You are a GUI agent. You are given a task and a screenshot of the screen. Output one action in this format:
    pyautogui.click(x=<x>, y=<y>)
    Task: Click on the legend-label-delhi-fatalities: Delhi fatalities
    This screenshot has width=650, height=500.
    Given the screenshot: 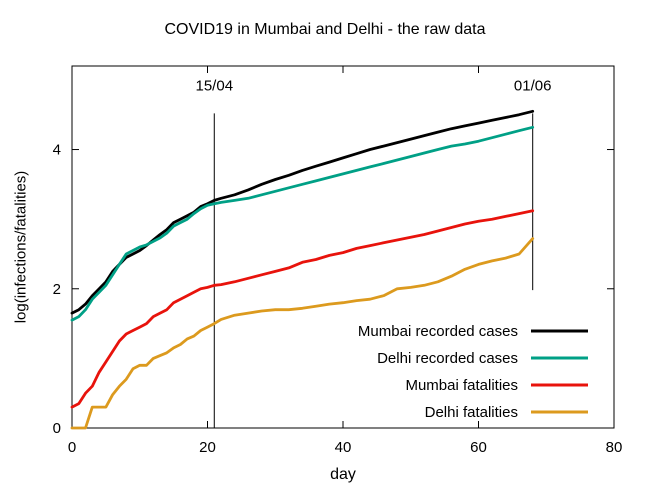 What is the action you would take?
    pyautogui.click(x=471, y=412)
    